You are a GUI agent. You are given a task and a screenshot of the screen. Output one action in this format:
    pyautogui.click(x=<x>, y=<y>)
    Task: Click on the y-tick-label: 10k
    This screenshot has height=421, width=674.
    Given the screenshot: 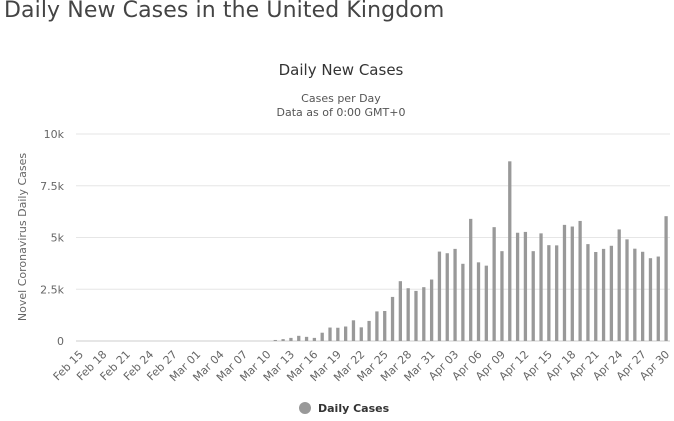 What is the action you would take?
    pyautogui.click(x=54, y=134)
    